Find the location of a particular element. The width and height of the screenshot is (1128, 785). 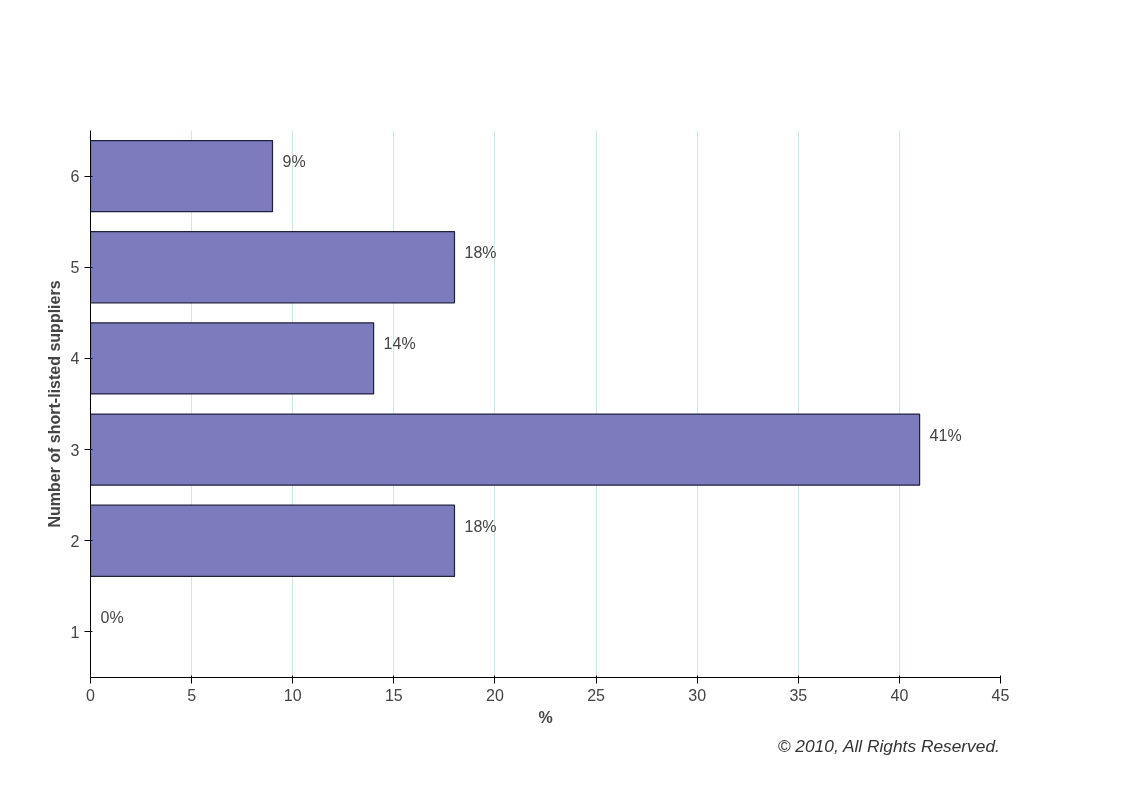

y-tick-label: 6 is located at coordinates (75, 177).